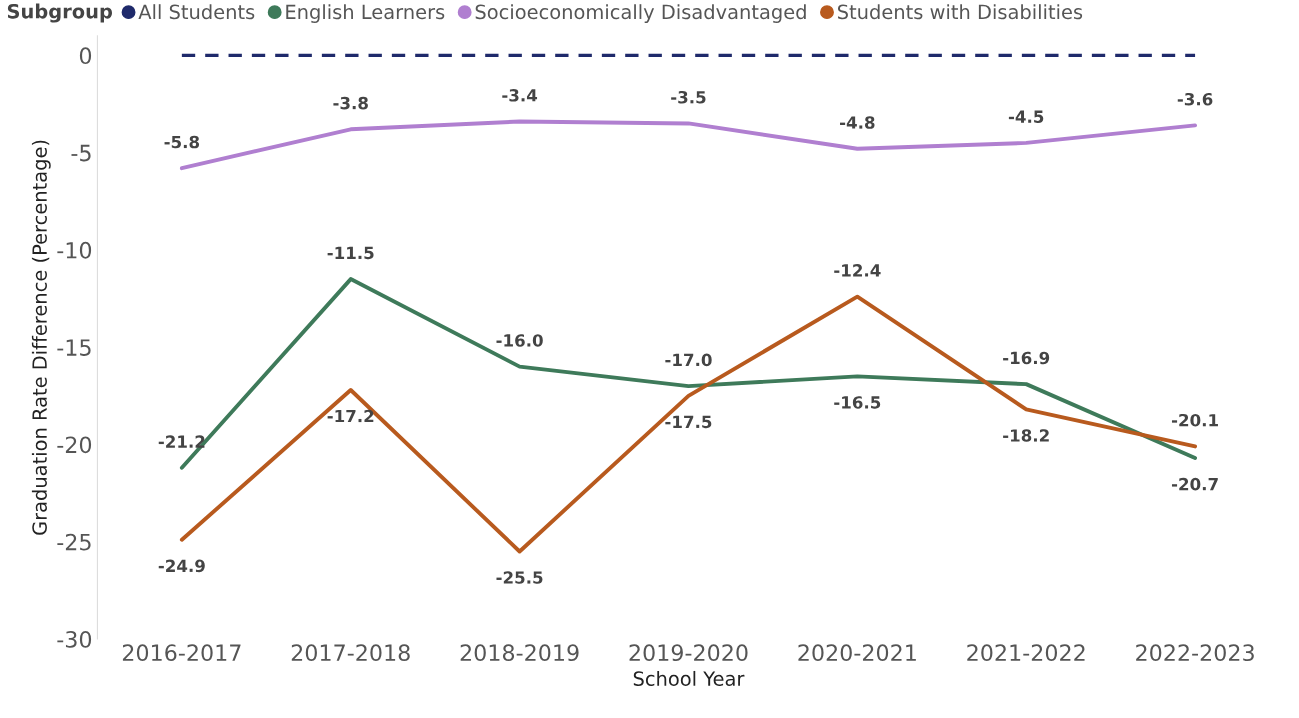 Image resolution: width=1299 pixels, height=718 pixels. Describe the element at coordinates (519, 340) in the screenshot. I see `data-label: -16.0` at that location.